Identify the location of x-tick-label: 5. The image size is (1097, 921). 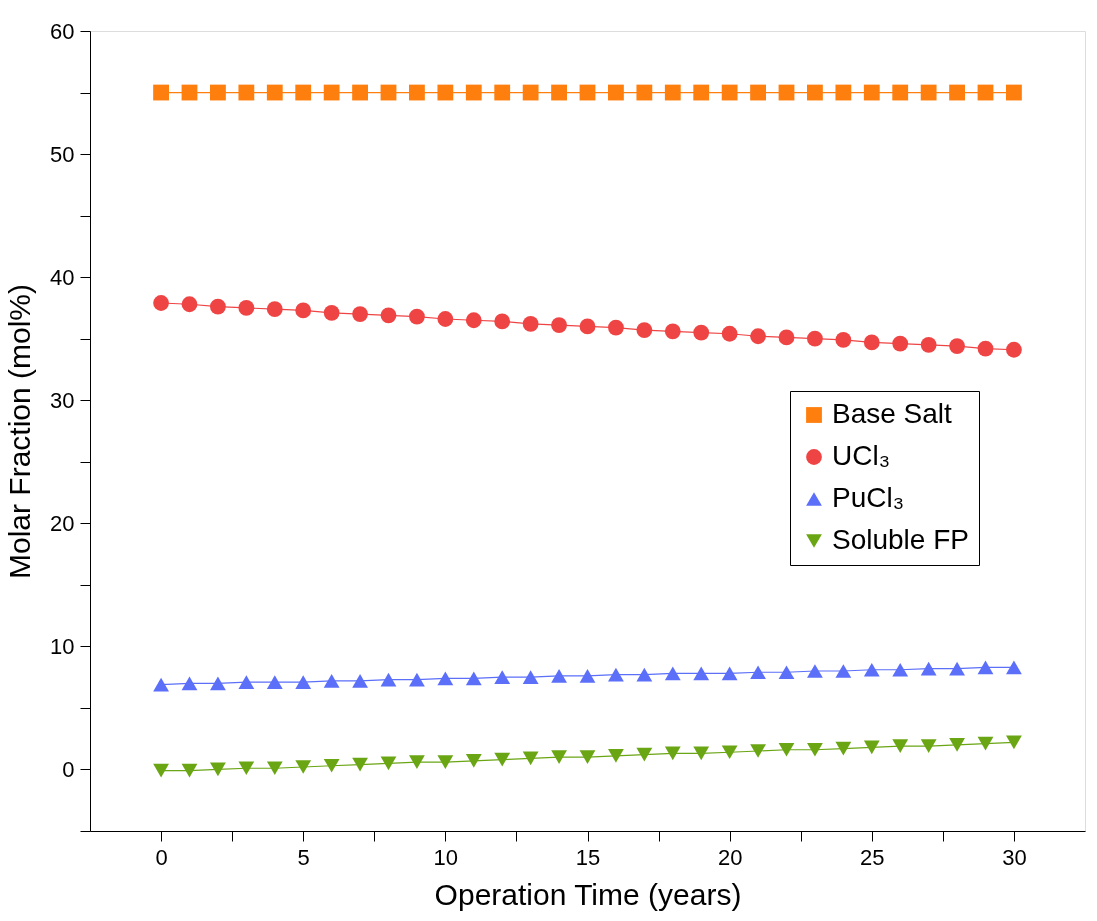
(303, 857).